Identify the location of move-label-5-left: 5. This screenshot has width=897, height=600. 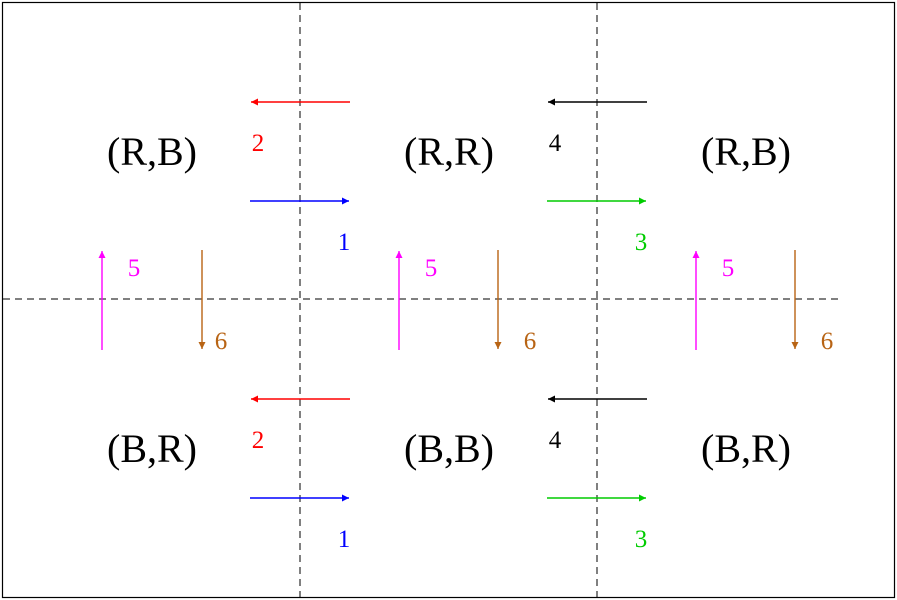
(134, 268).